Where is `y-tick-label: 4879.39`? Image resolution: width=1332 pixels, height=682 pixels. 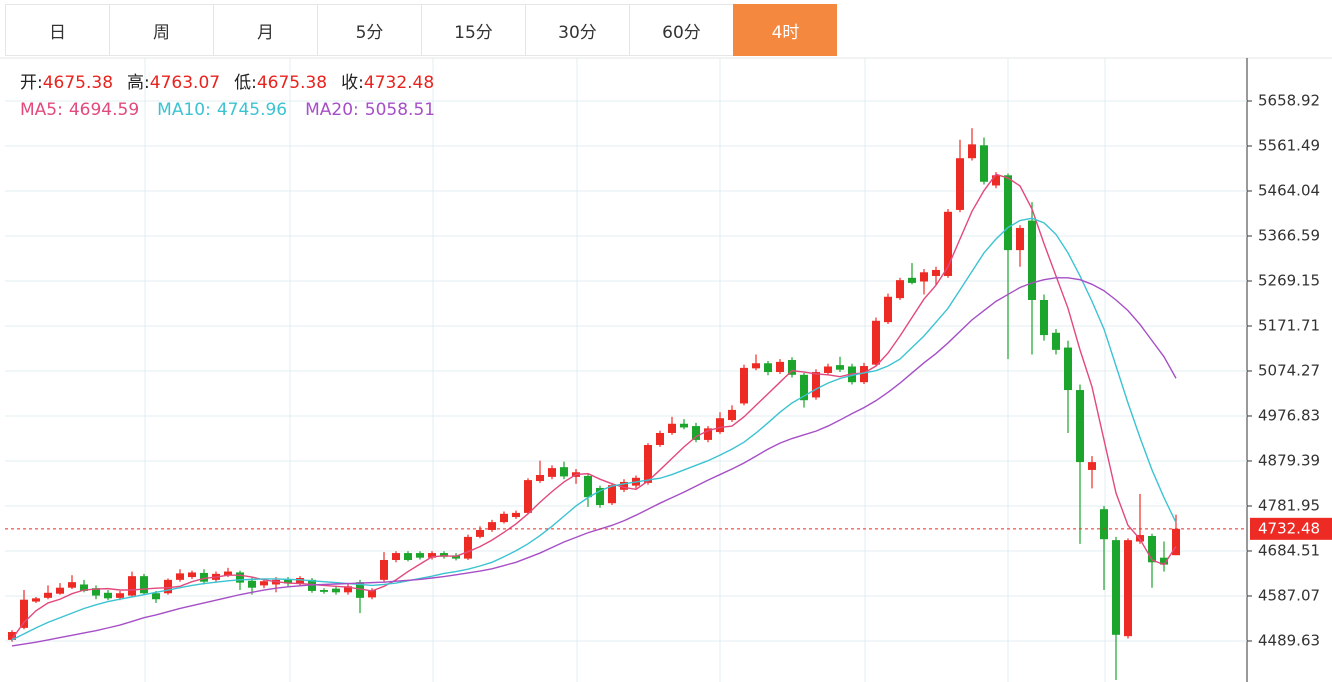 y-tick-label: 4879.39 is located at coordinates (1289, 460).